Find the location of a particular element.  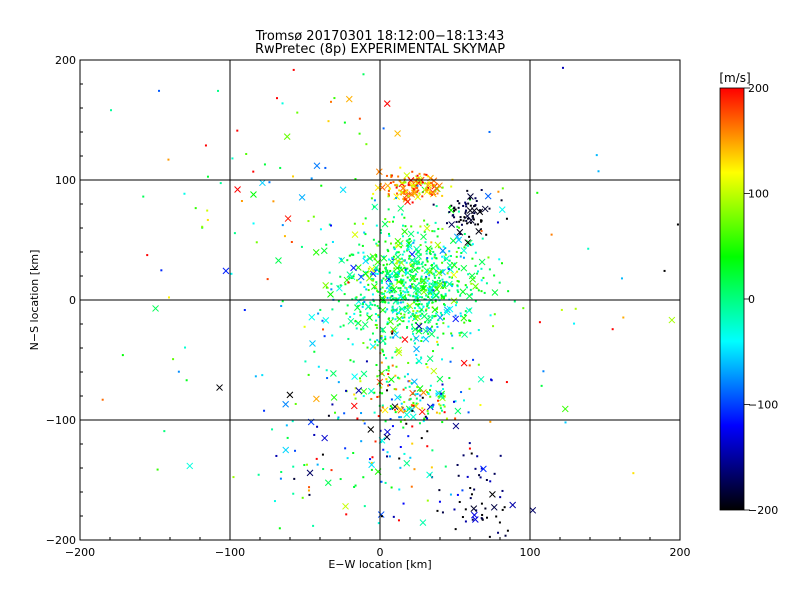

x-tick-label: −200 is located at coordinates (80, 552).